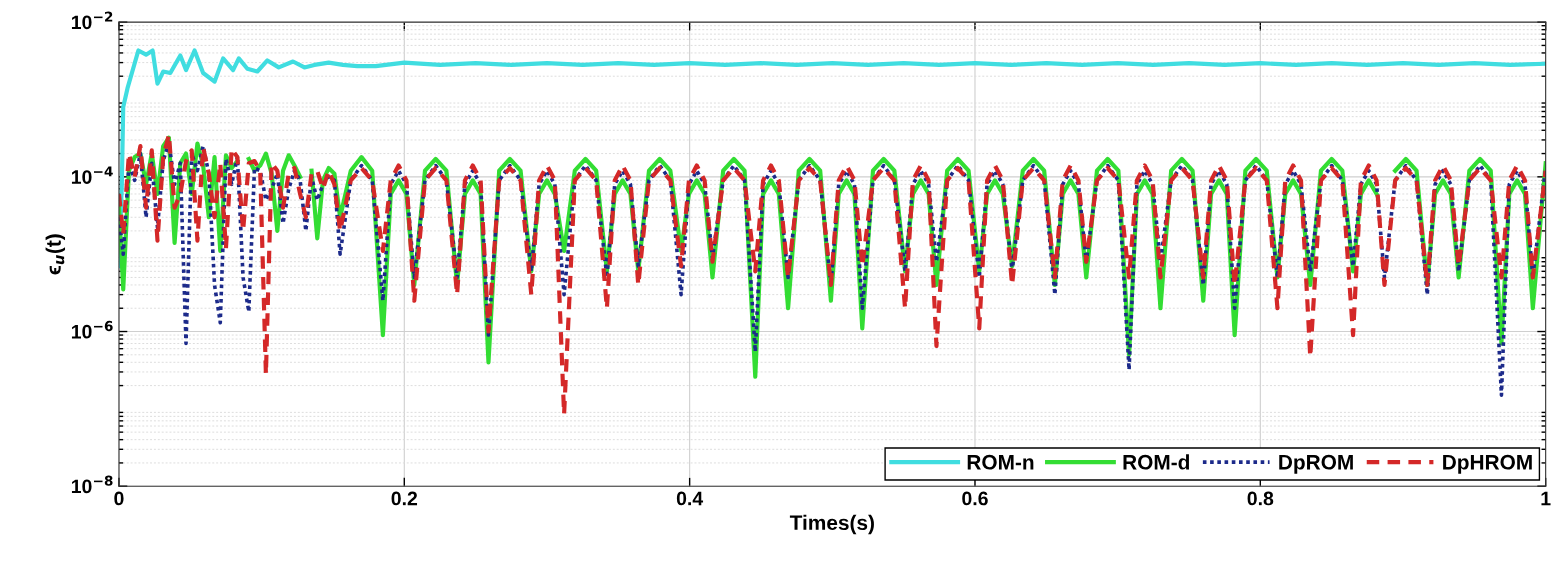 The image size is (1555, 568). What do you see at coordinates (1316, 464) in the screenshot?
I see `legend-label: DpROM` at bounding box center [1316, 464].